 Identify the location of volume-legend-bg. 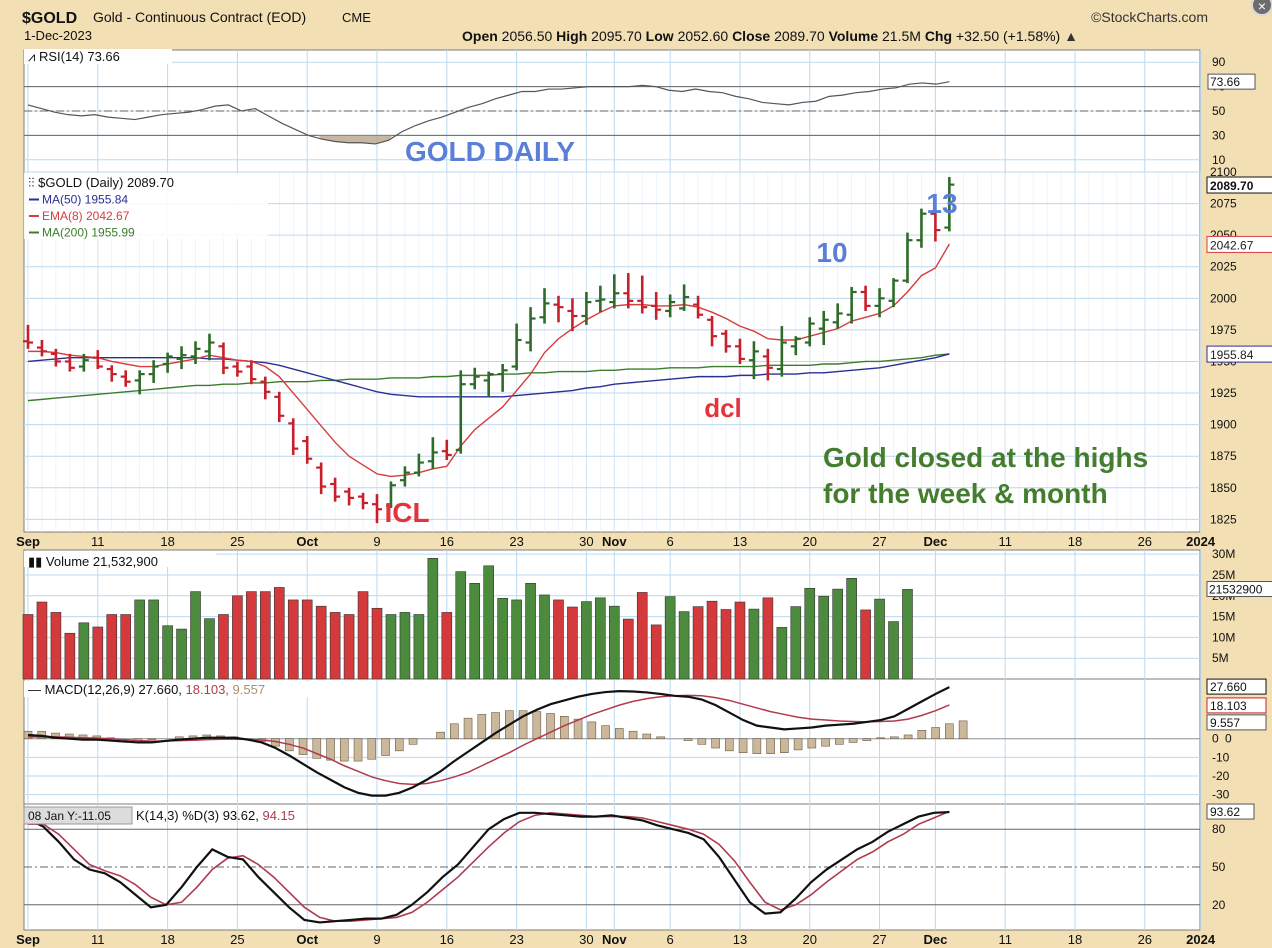
(120, 559).